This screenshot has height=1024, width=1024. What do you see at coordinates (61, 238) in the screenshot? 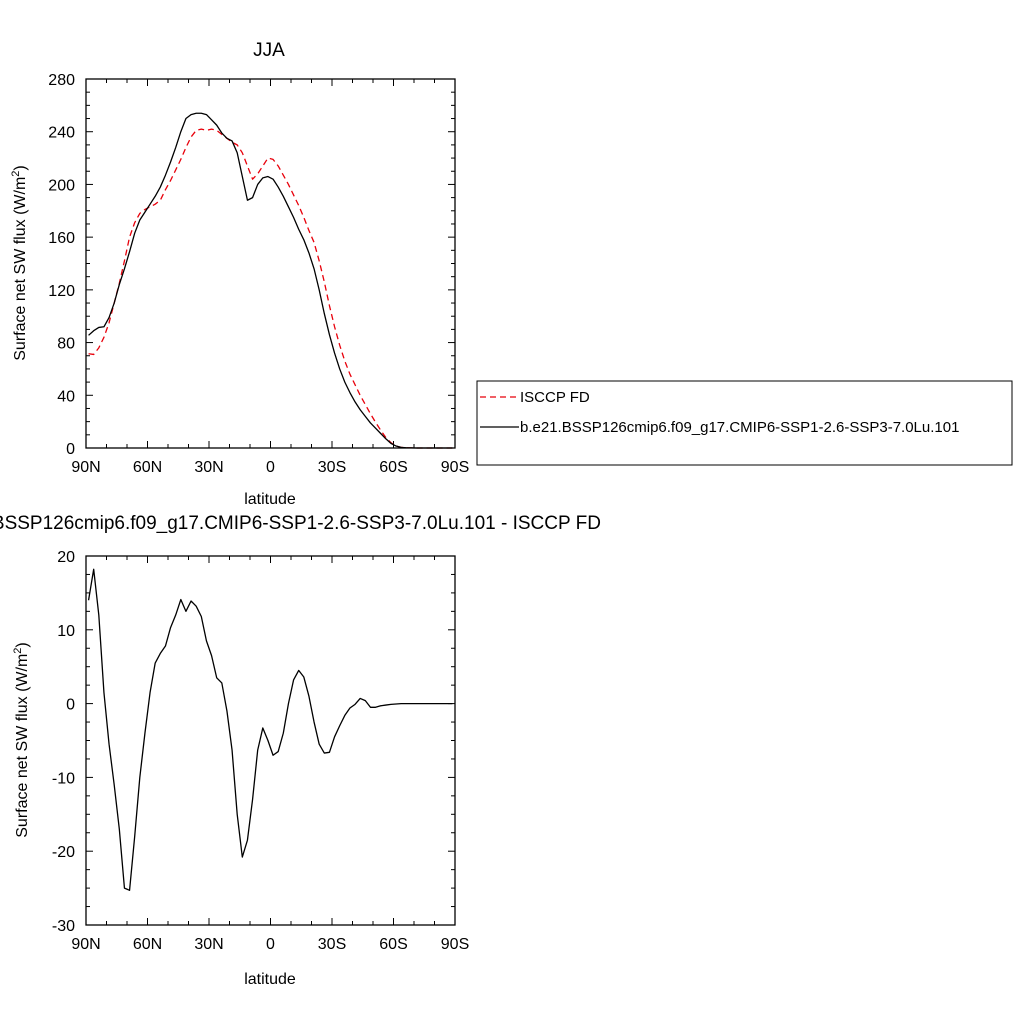
I see `top-y-tick-label: 160` at bounding box center [61, 238].